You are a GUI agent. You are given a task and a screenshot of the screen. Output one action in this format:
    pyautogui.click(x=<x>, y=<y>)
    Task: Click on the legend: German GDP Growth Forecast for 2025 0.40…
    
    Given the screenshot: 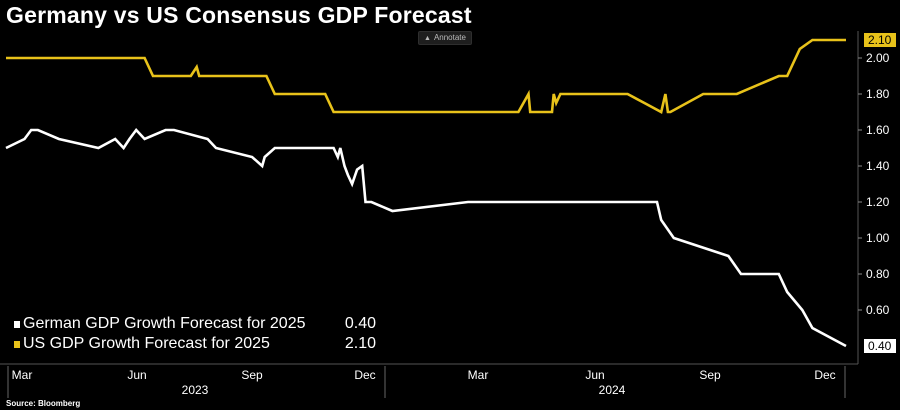 What is the action you would take?
    pyautogui.click(x=195, y=334)
    